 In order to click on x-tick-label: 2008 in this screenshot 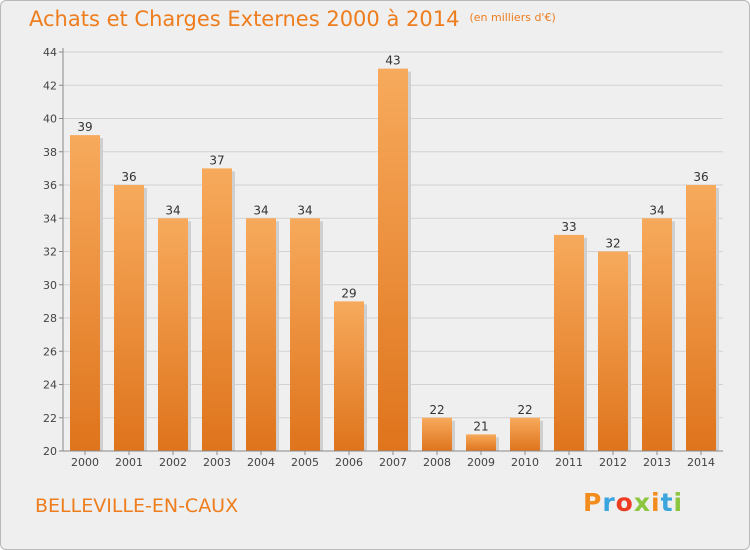, I will do `click(437, 462)`.